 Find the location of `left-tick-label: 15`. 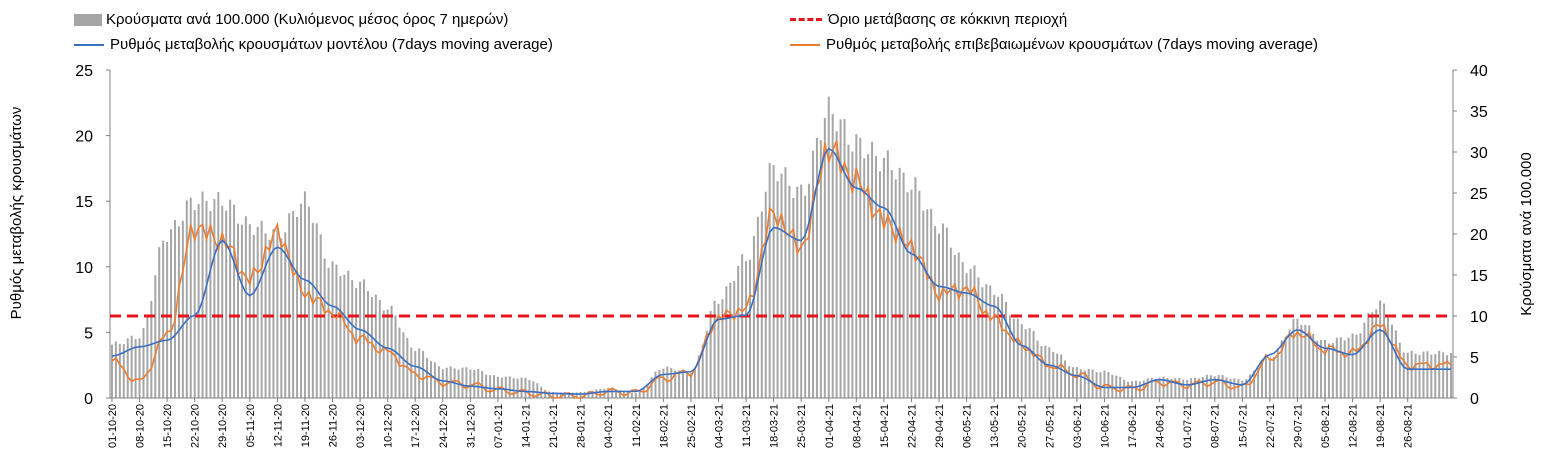

left-tick-label: 15 is located at coordinates (84, 202).